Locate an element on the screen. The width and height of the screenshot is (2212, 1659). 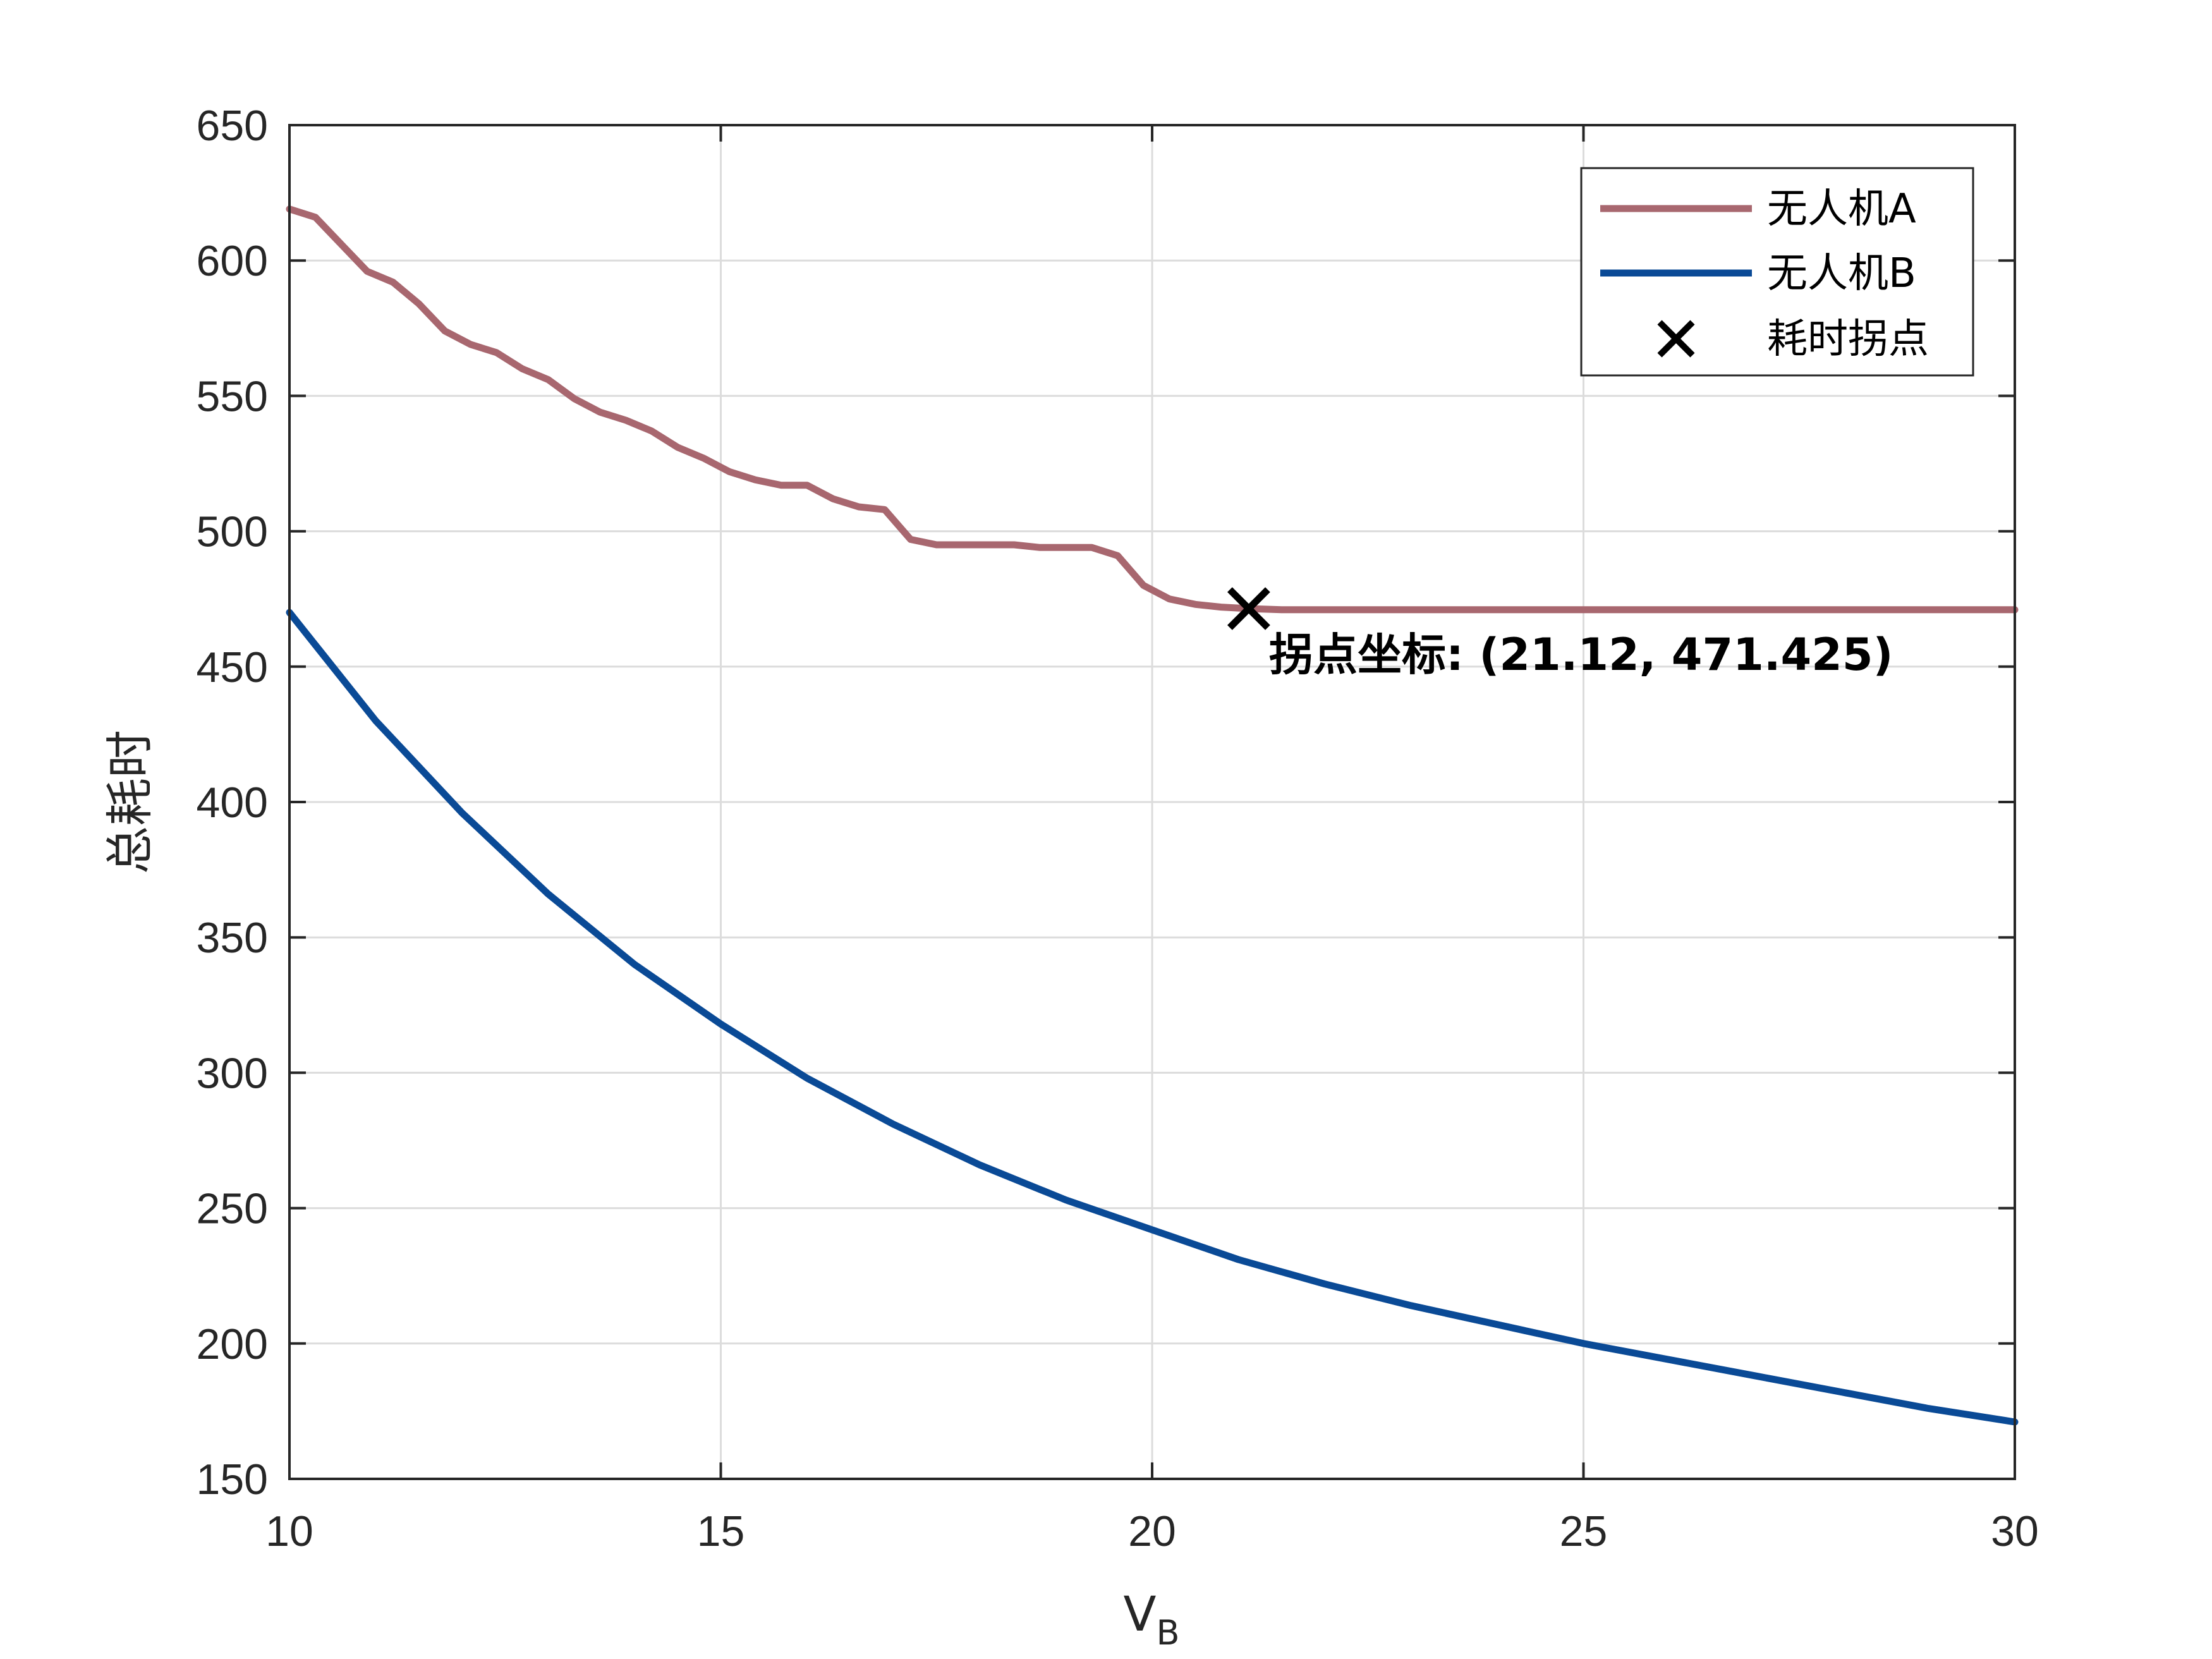
y-tick-label: 600 is located at coordinates (232, 261).